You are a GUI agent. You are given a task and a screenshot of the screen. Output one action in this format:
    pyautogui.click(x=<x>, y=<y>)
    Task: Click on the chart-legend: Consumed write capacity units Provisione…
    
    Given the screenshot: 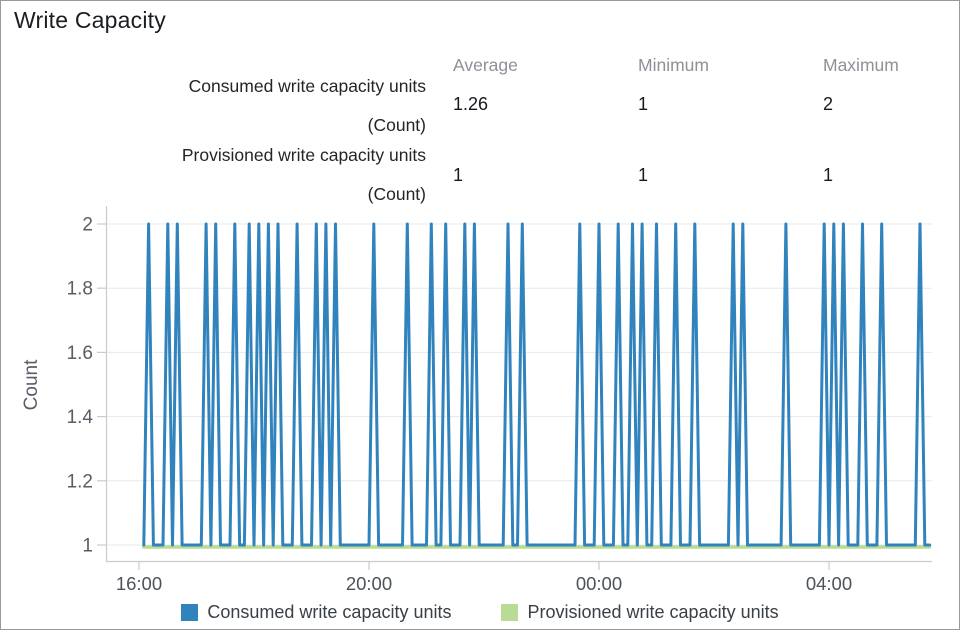 What is the action you would take?
    pyautogui.click(x=480, y=612)
    